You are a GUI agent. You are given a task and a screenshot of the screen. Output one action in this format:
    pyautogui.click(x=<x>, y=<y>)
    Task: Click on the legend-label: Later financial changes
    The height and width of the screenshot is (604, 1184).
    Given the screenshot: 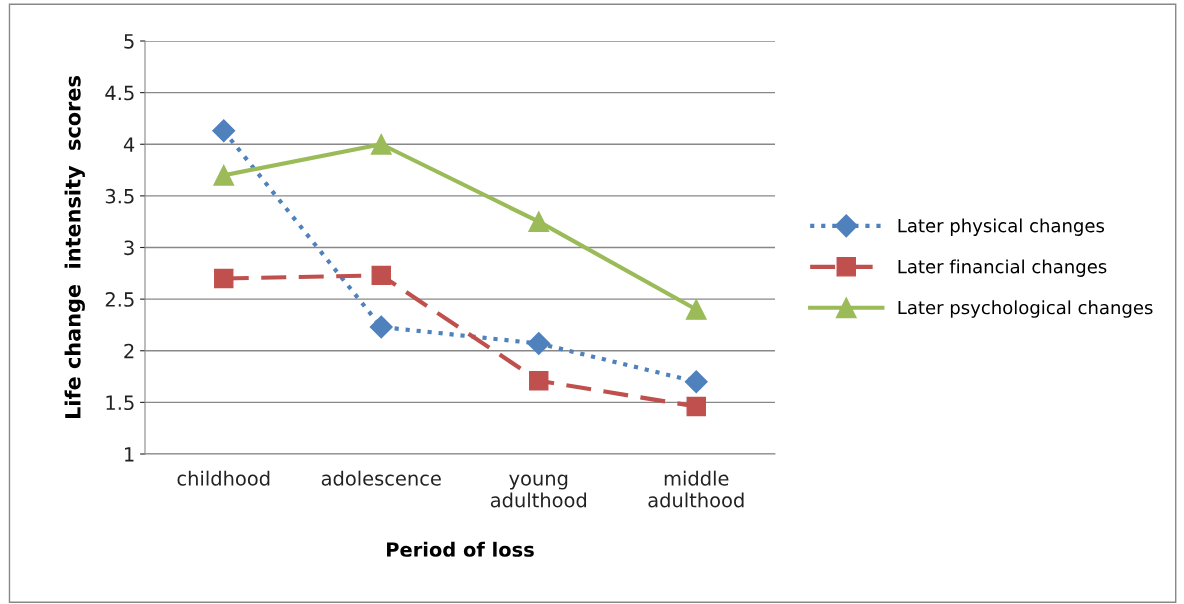 What is the action you would take?
    pyautogui.click(x=1002, y=268)
    